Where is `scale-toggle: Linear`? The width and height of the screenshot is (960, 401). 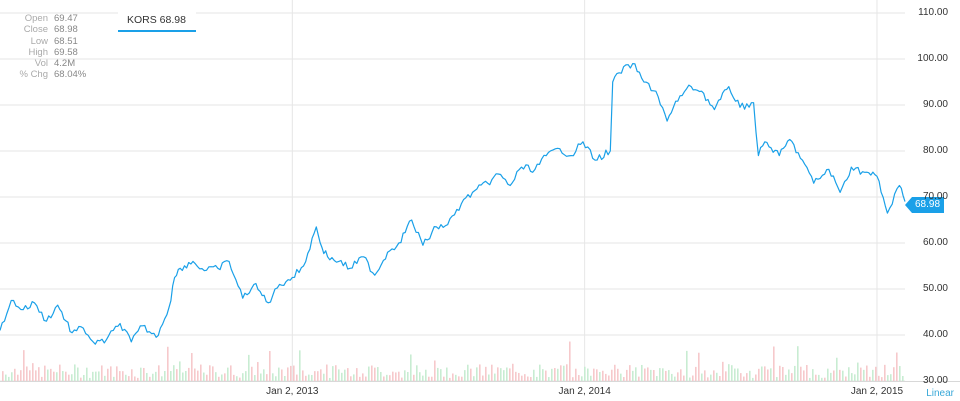
scale-toggle: Linear is located at coordinates (940, 393).